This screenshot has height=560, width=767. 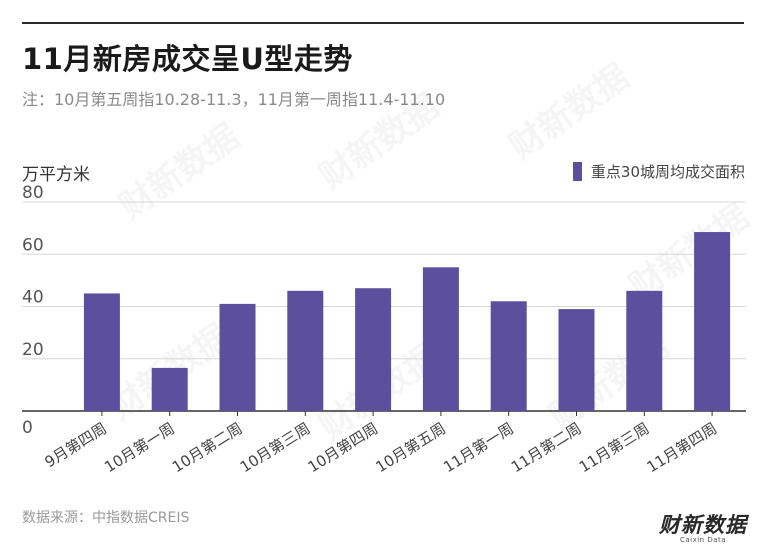 I want to click on logo-sub-text: Caixin Data, so click(x=703, y=540).